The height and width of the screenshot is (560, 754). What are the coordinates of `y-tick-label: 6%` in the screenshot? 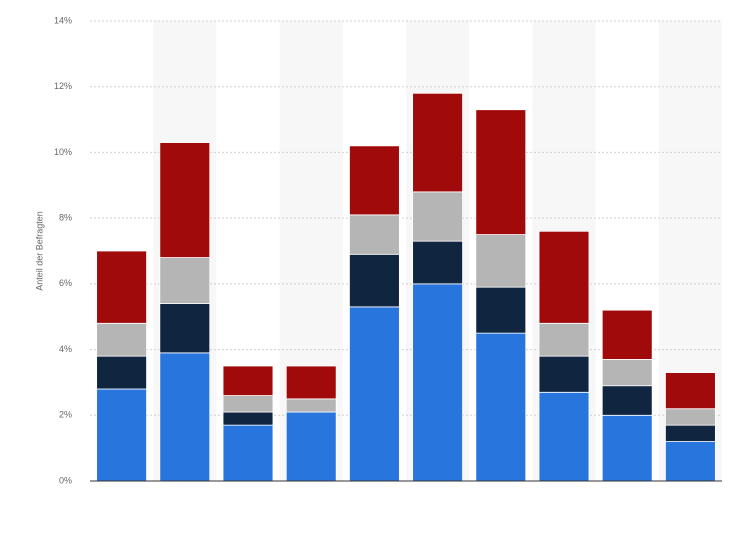 It's located at (65, 283).